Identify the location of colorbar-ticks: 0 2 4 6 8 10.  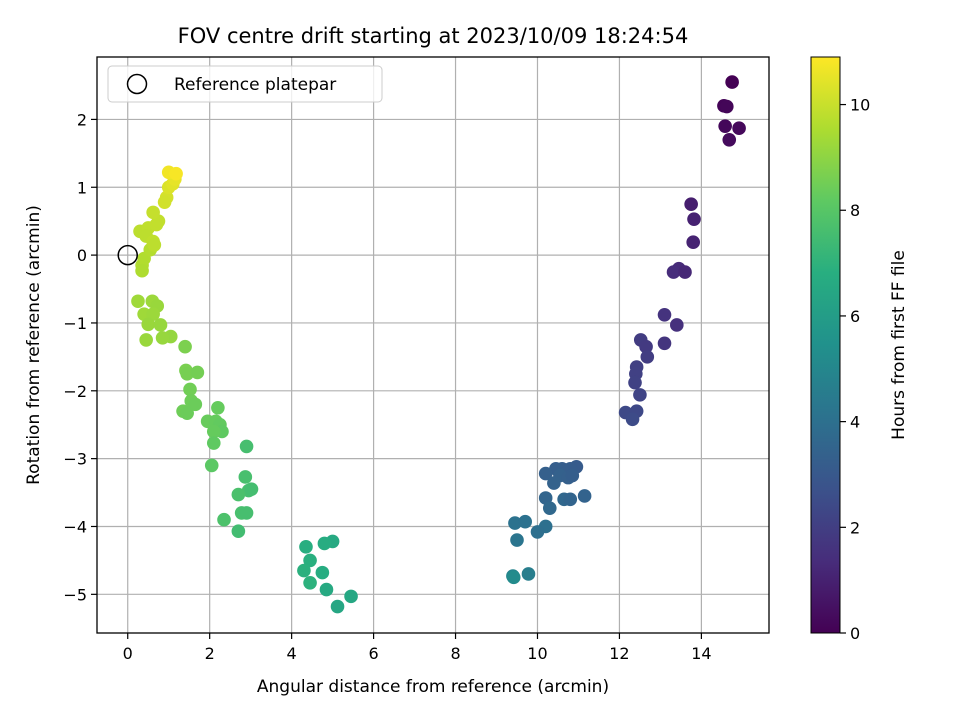
(855, 369).